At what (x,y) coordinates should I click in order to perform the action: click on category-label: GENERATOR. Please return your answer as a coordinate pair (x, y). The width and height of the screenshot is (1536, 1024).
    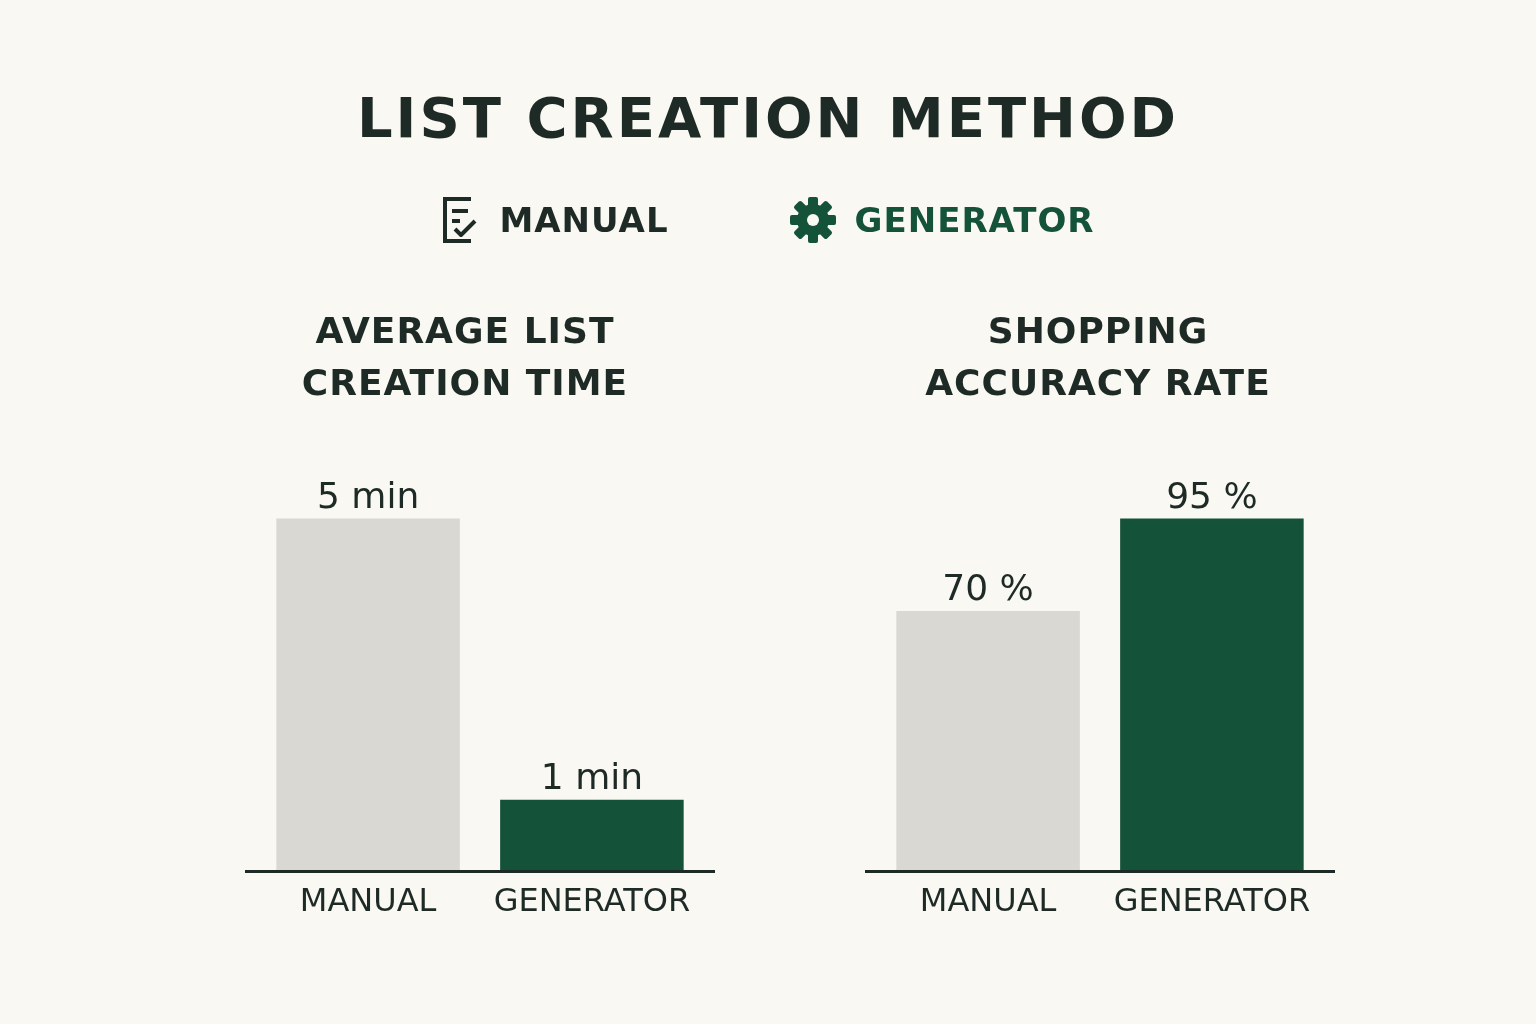
    Looking at the image, I should click on (974, 220).